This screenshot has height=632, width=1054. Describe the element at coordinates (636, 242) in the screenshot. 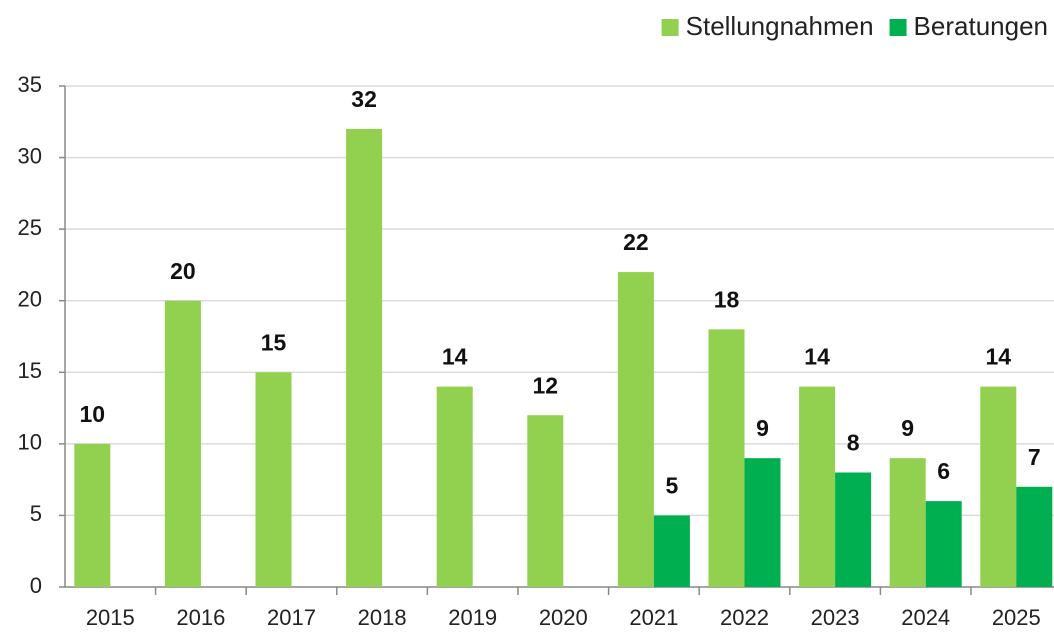

I see `value-label: 22` at that location.